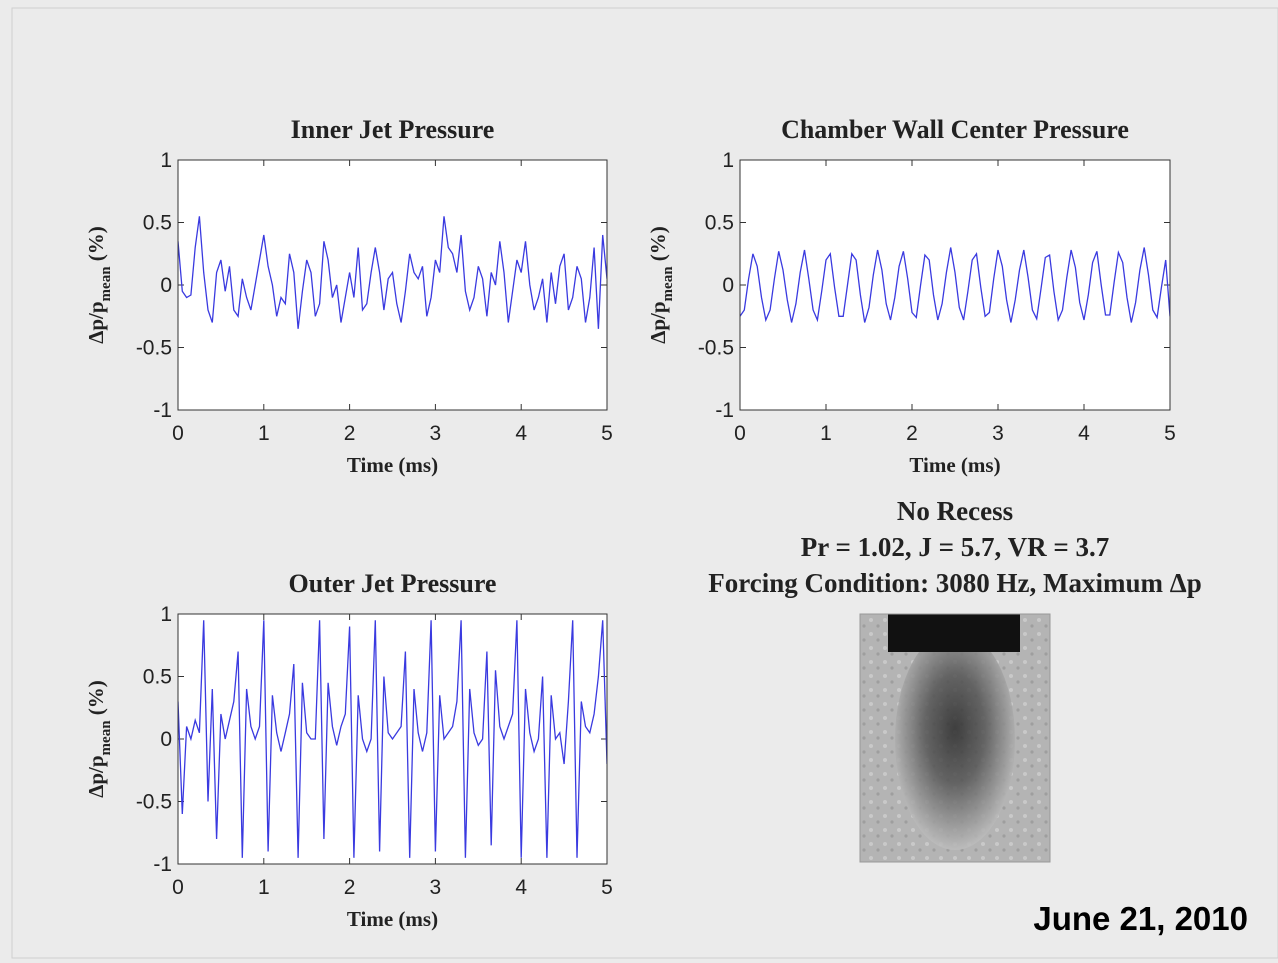 The image size is (1278, 963). What do you see at coordinates (955, 738) in the screenshot?
I see `flame-image` at bounding box center [955, 738].